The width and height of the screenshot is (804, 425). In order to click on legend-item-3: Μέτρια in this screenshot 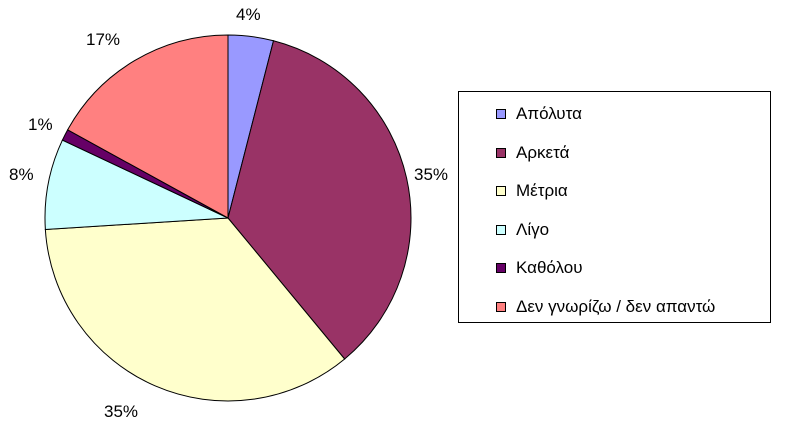, I will do `click(532, 191)`.